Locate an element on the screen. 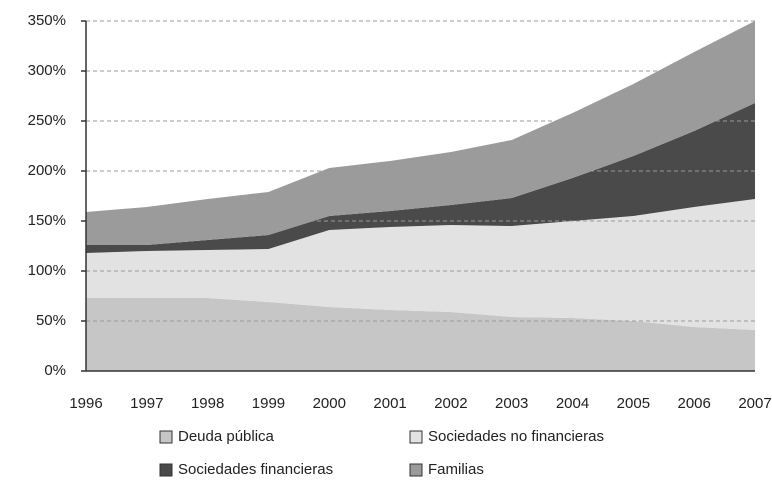 The image size is (772, 490). legend-item: Sociedades no financieras is located at coordinates (506, 436).